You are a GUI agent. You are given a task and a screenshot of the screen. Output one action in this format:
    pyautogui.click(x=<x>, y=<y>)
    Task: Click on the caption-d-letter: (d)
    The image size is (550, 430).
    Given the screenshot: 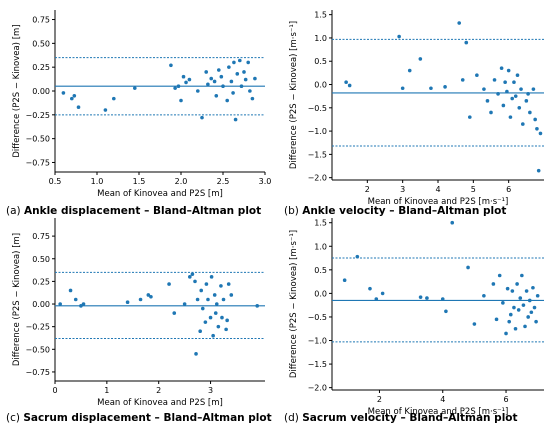 What is the action you would take?
    pyautogui.click(x=291, y=418)
    